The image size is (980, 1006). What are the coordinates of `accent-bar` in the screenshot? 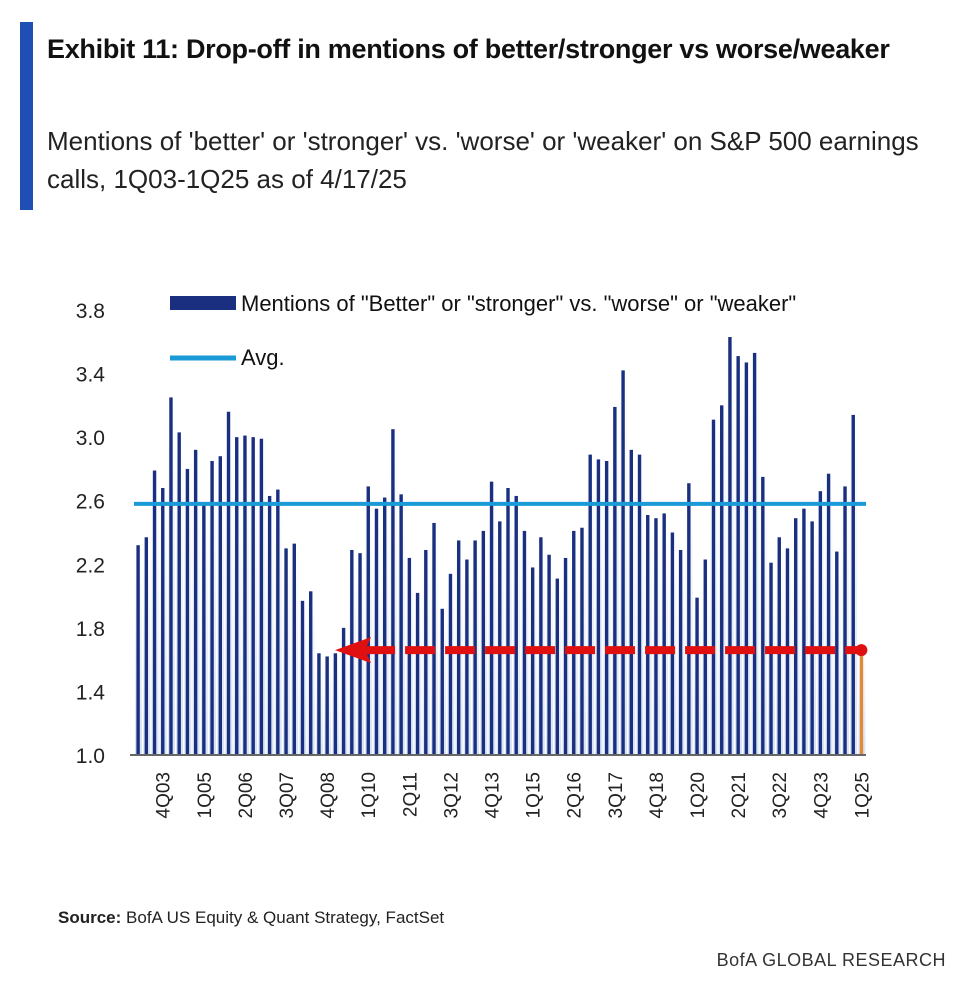 It's located at (26, 116).